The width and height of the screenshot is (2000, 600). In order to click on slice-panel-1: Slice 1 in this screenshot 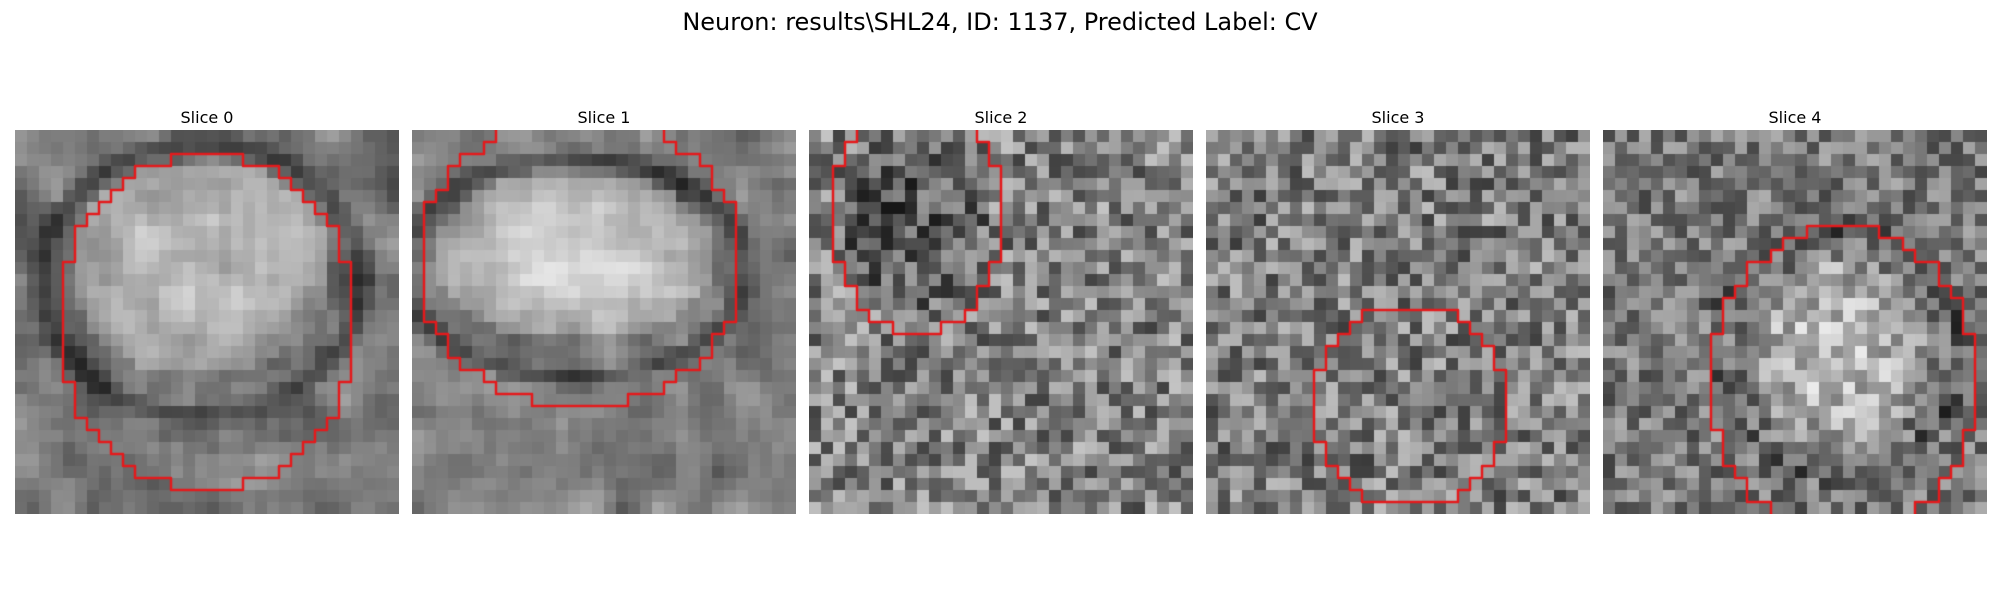, I will do `click(604, 311)`.